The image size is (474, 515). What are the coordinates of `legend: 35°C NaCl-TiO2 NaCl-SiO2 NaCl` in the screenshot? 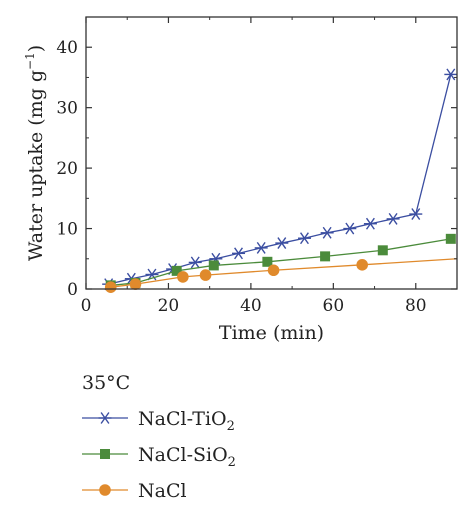 It's located at (159, 437).